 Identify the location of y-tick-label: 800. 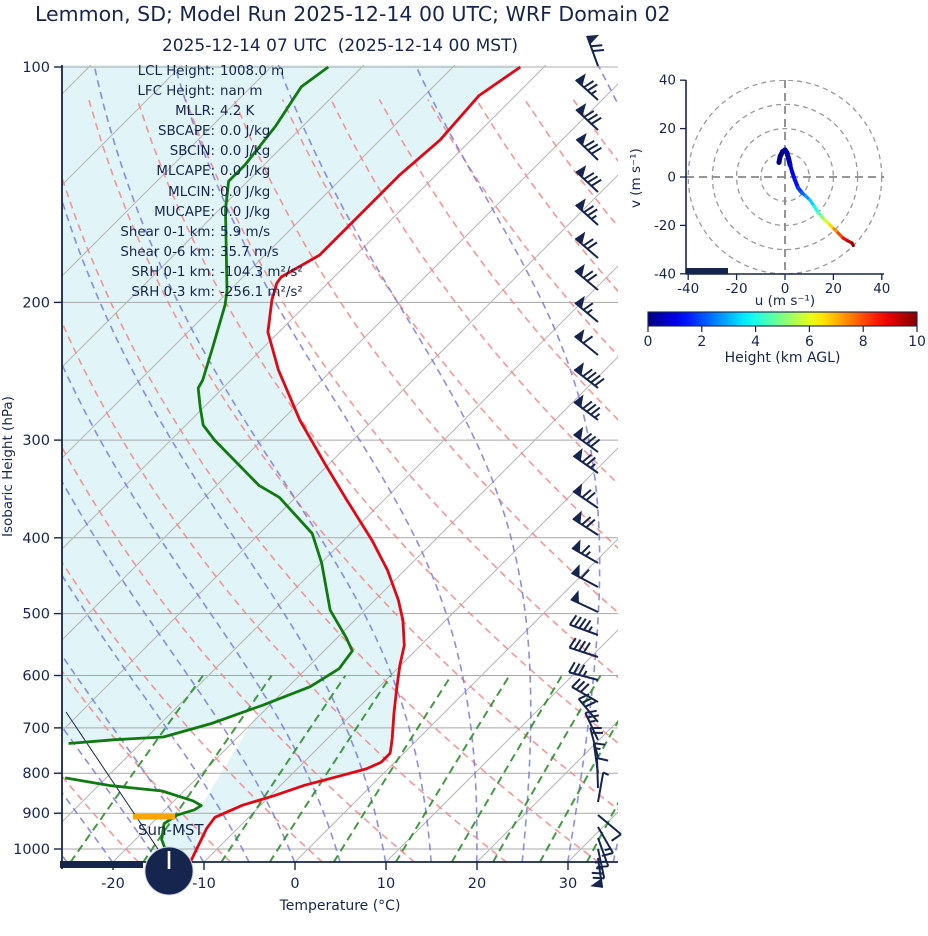
(36, 774).